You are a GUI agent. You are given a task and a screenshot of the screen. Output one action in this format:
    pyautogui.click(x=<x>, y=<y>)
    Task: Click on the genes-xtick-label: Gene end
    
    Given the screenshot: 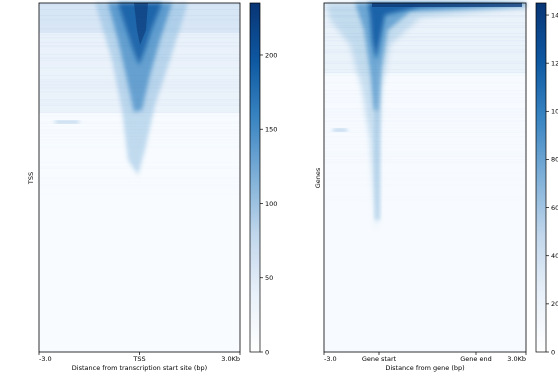 What is the action you would take?
    pyautogui.click(x=475, y=359)
    